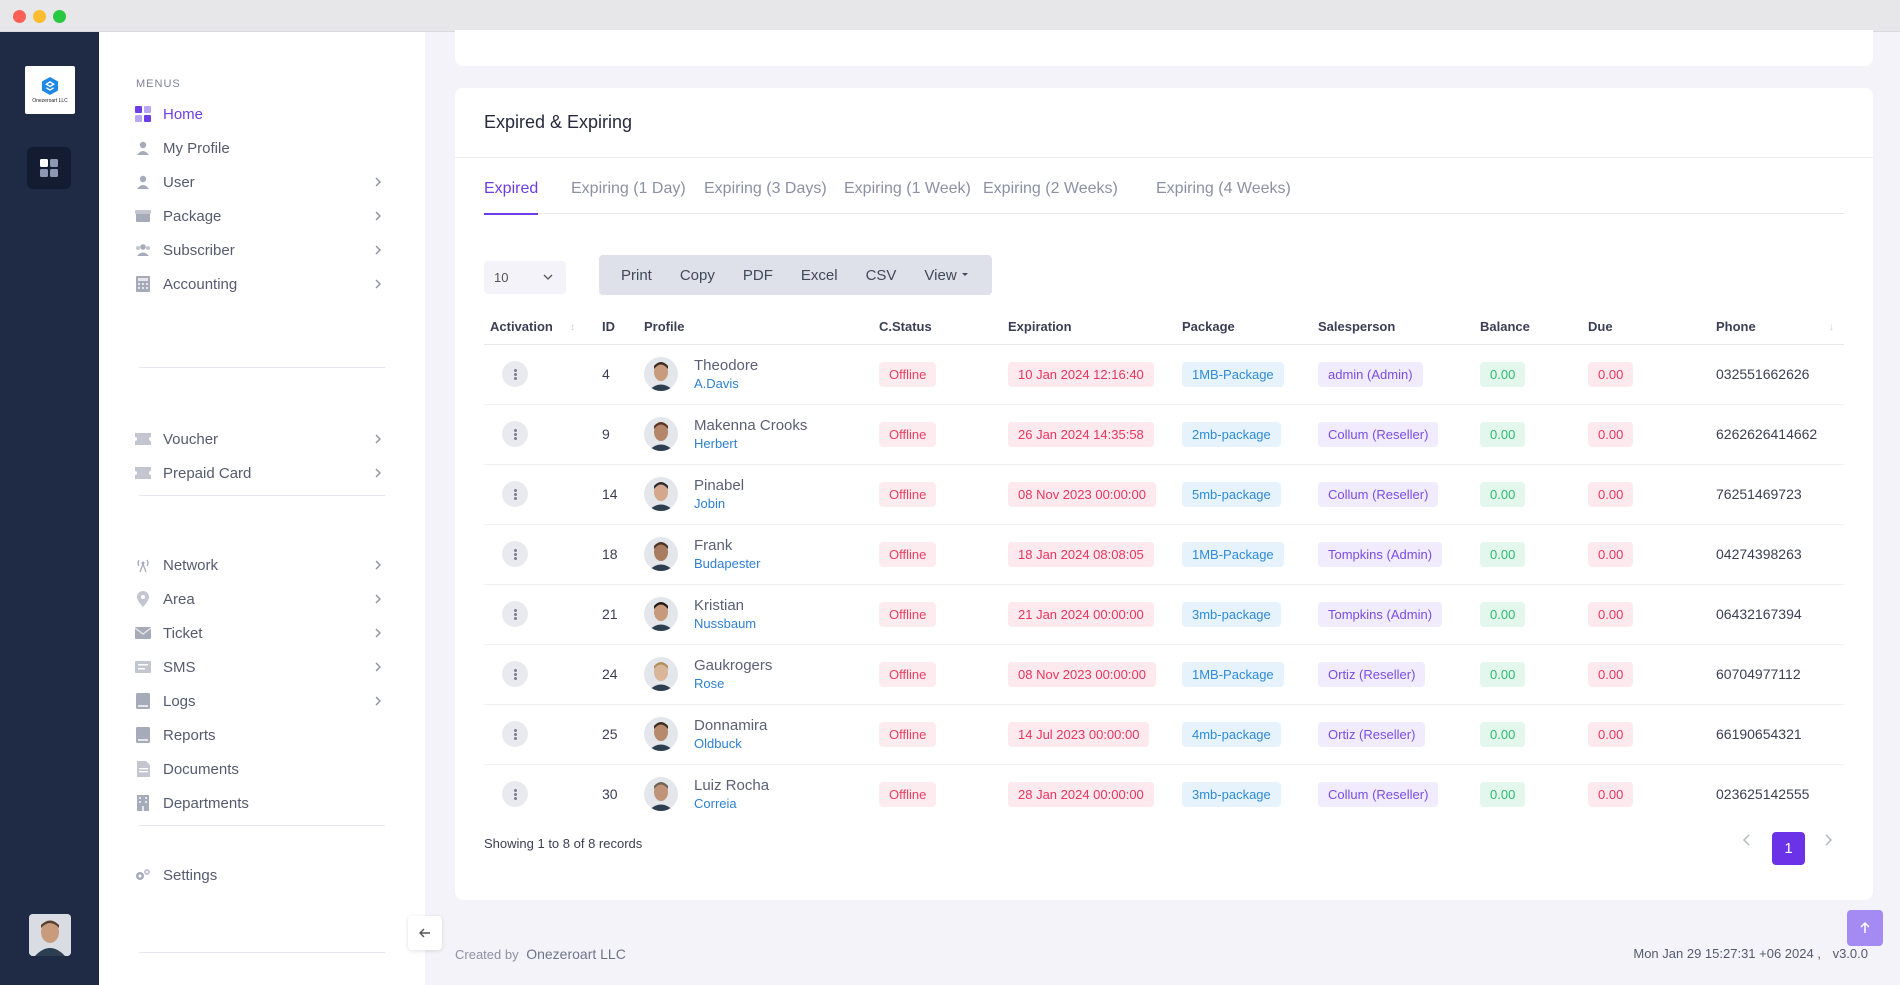 This screenshot has width=1900, height=985. What do you see at coordinates (19, 16) in the screenshot?
I see `window-close-button` at bounding box center [19, 16].